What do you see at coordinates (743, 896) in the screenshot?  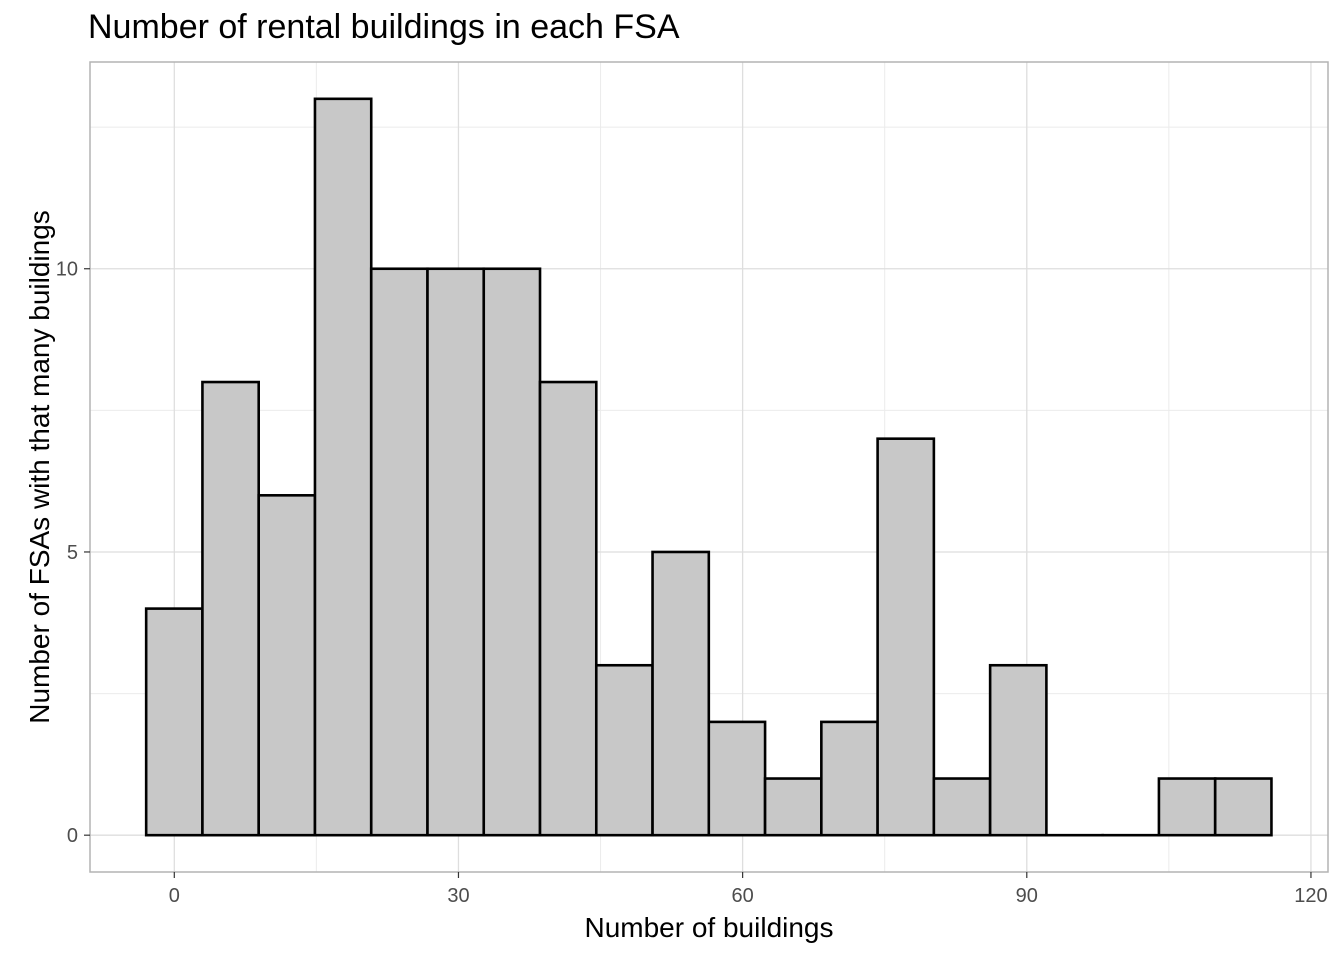 I see `x-tick-label: 60` at bounding box center [743, 896].